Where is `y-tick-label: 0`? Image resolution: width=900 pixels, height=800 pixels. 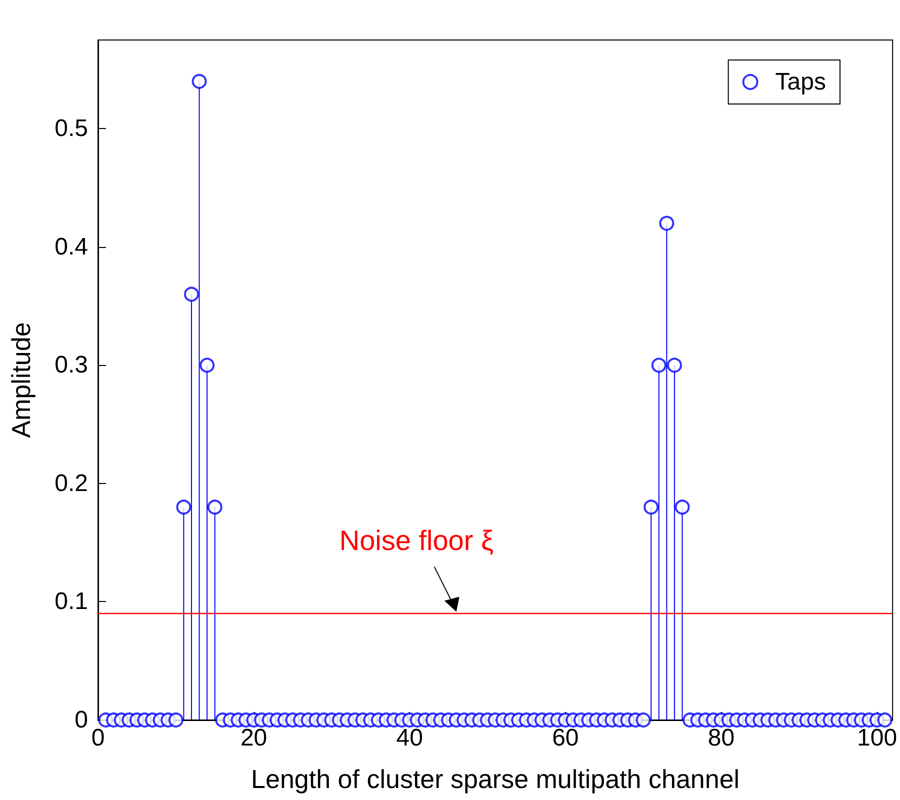 y-tick-label: 0 is located at coordinates (81, 720).